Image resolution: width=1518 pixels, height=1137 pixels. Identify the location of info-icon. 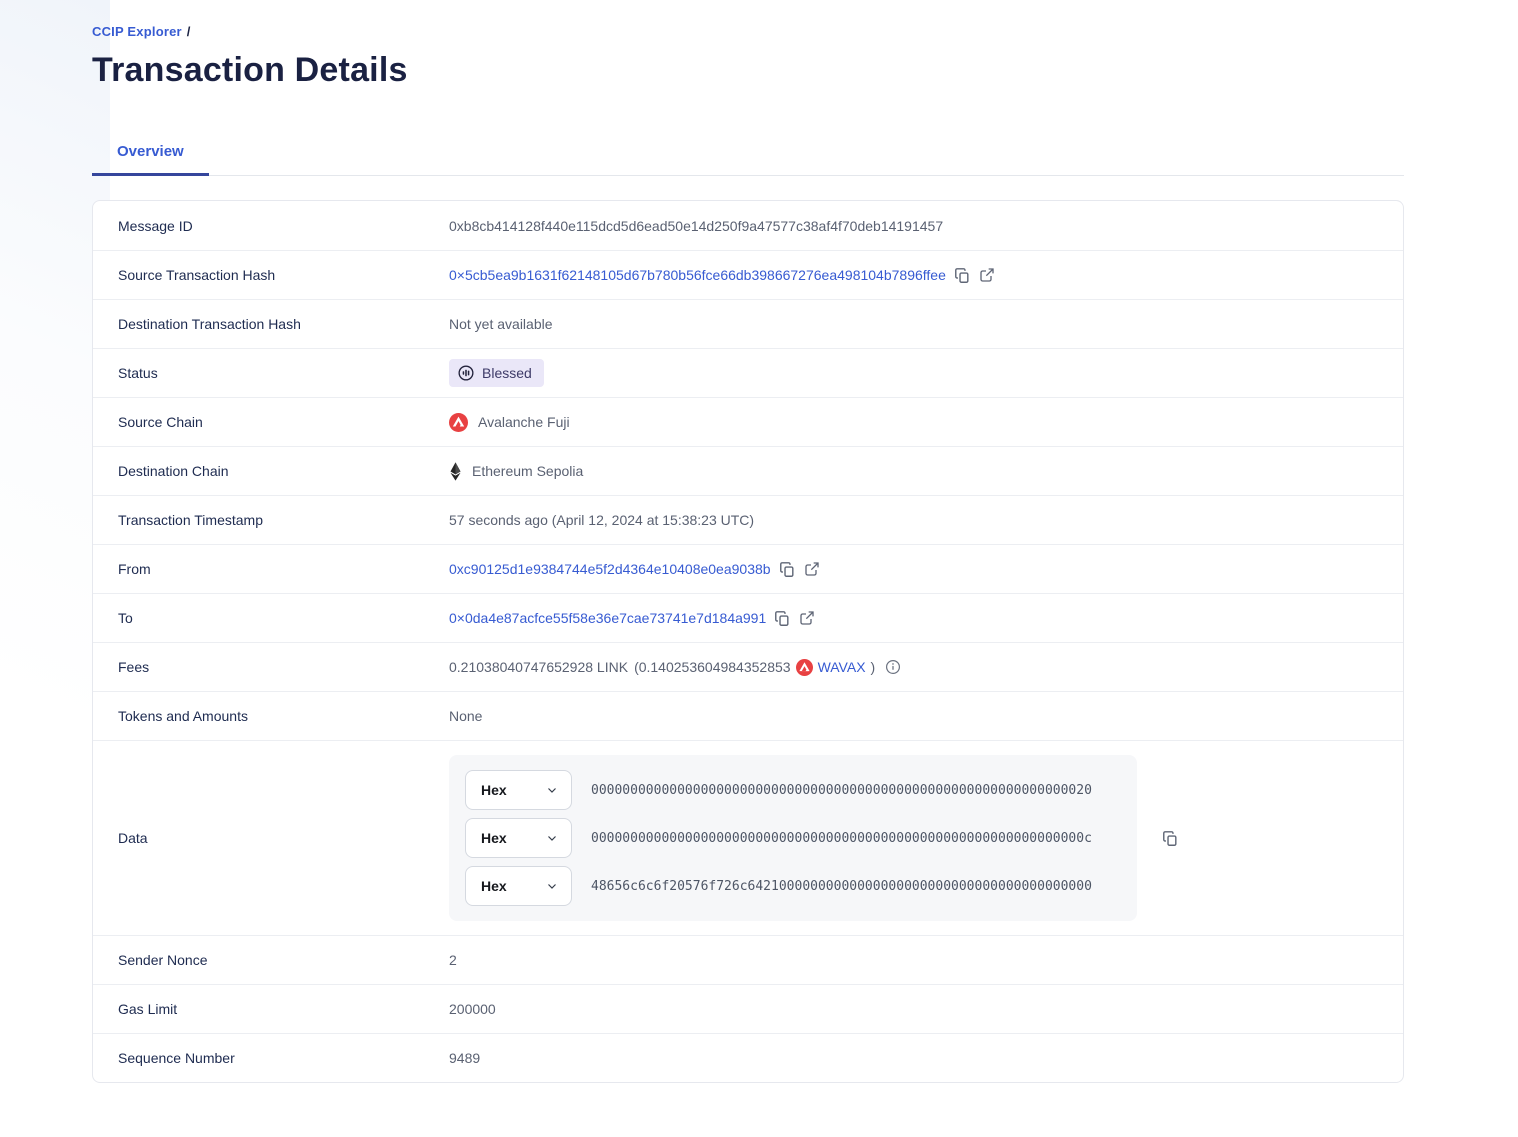
(893, 667).